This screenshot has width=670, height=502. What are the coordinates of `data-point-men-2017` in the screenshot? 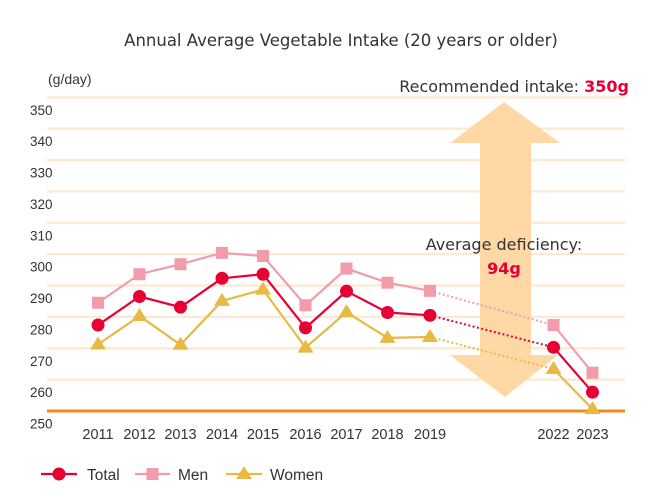 It's located at (346, 268).